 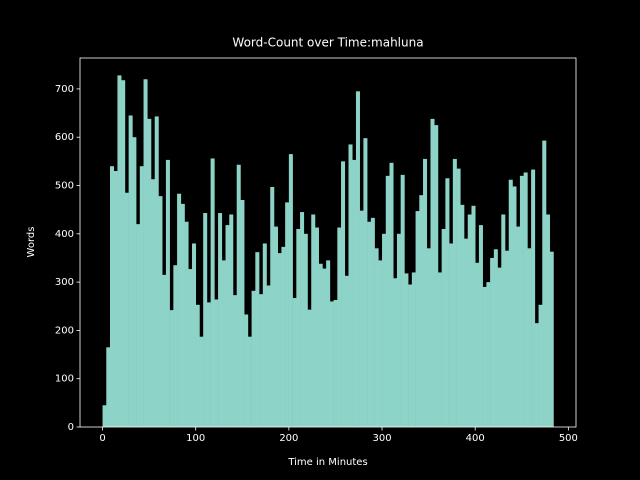 What do you see at coordinates (568, 438) in the screenshot?
I see `x-tick-label: 500` at bounding box center [568, 438].